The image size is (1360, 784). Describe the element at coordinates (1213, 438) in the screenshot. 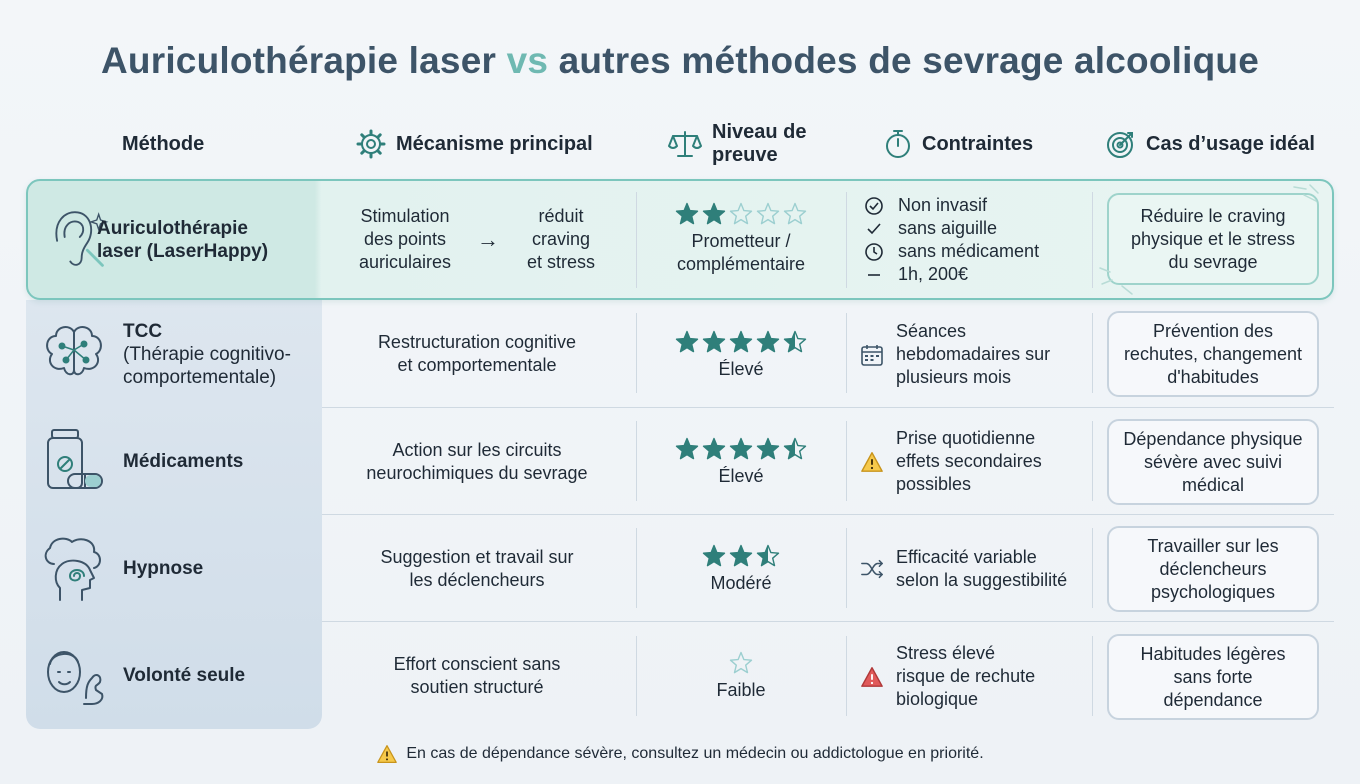

I see `usecase-line: Dépendance physique` at that location.